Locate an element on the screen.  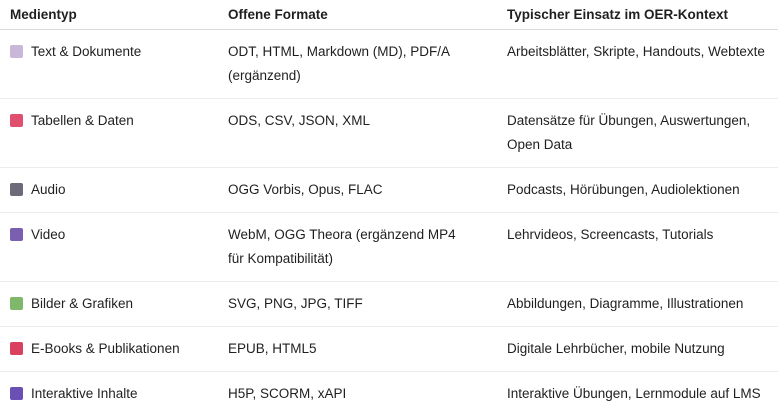
formats-text-line: EPUB, HTML5 is located at coordinates (272, 348).